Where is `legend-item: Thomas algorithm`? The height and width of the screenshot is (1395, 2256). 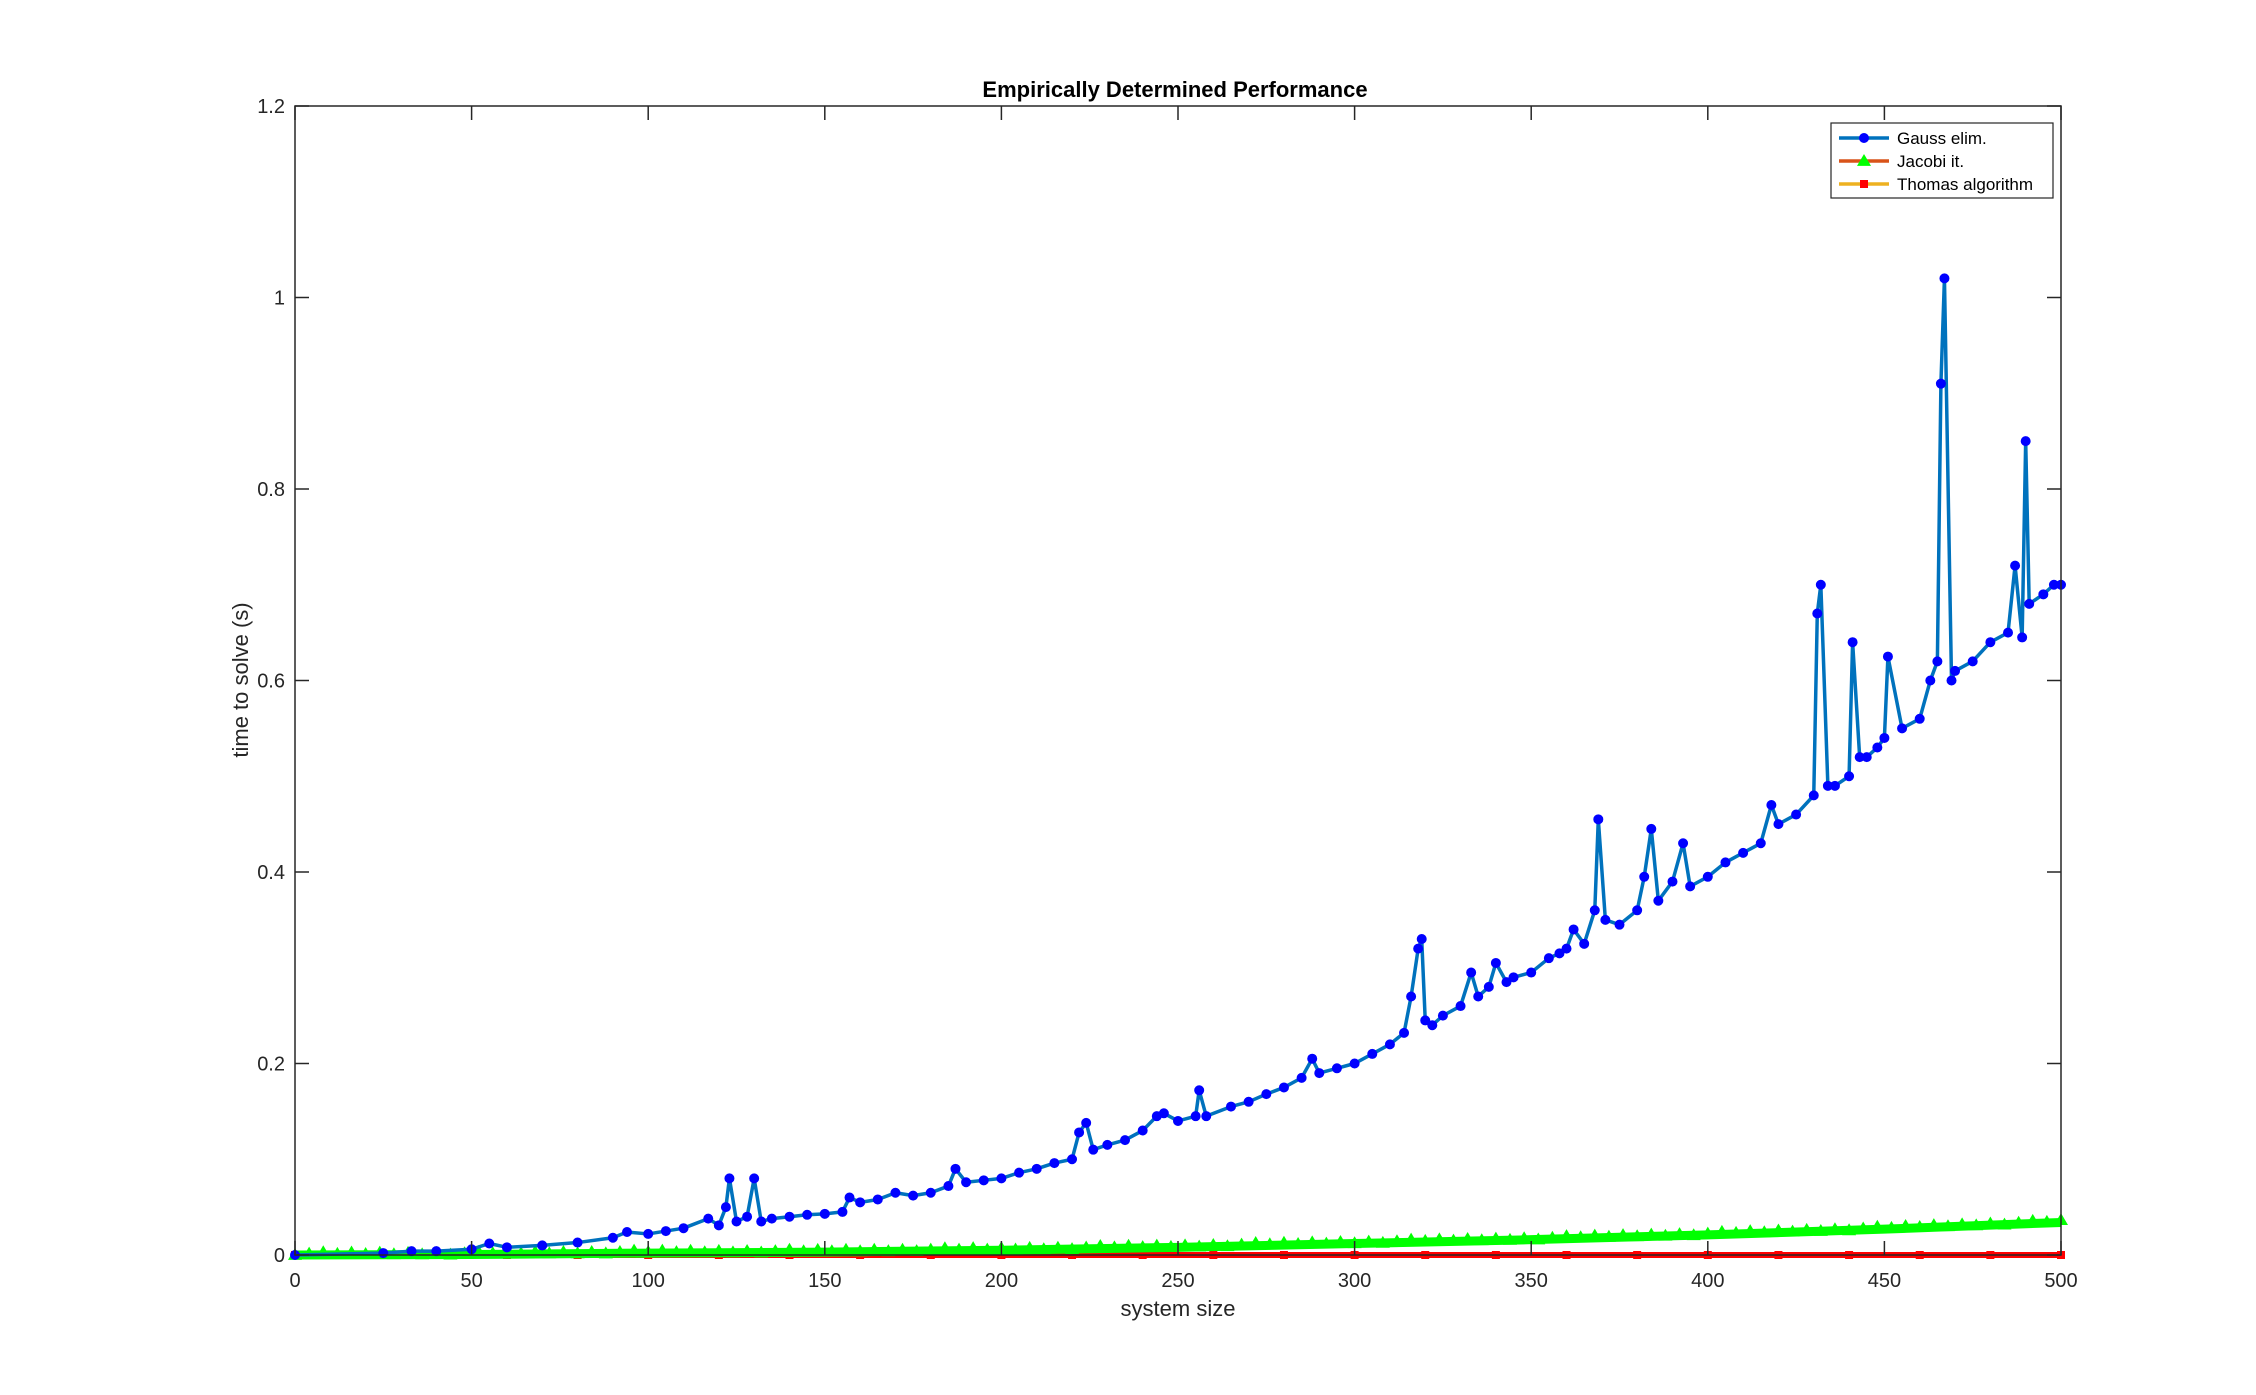 legend-item: Thomas algorithm is located at coordinates (1936, 184).